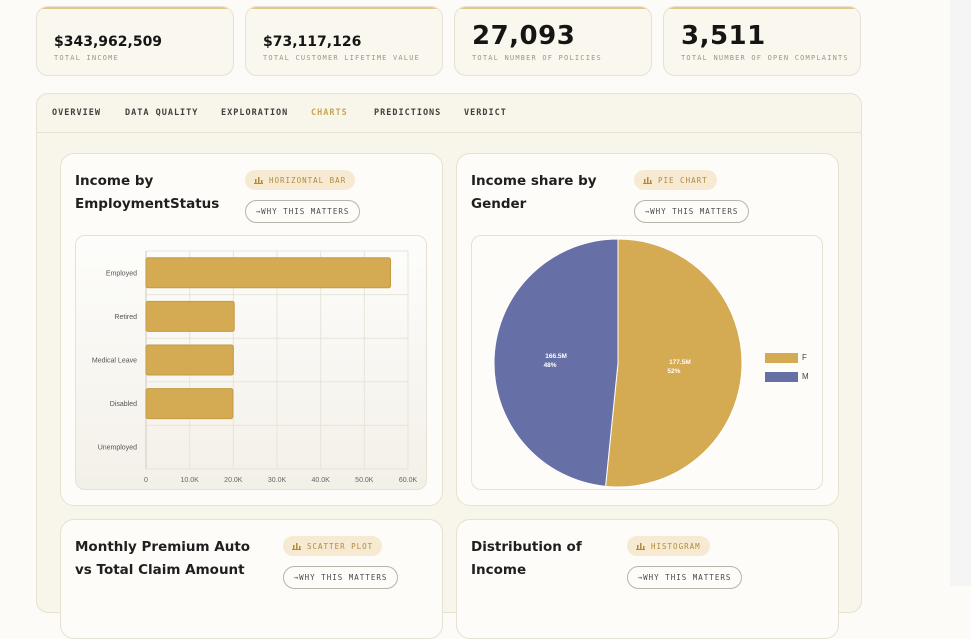 Image resolution: width=971 pixels, height=639 pixels. Describe the element at coordinates (524, 36) in the screenshot. I see `kpi-value: 27,093` at that location.